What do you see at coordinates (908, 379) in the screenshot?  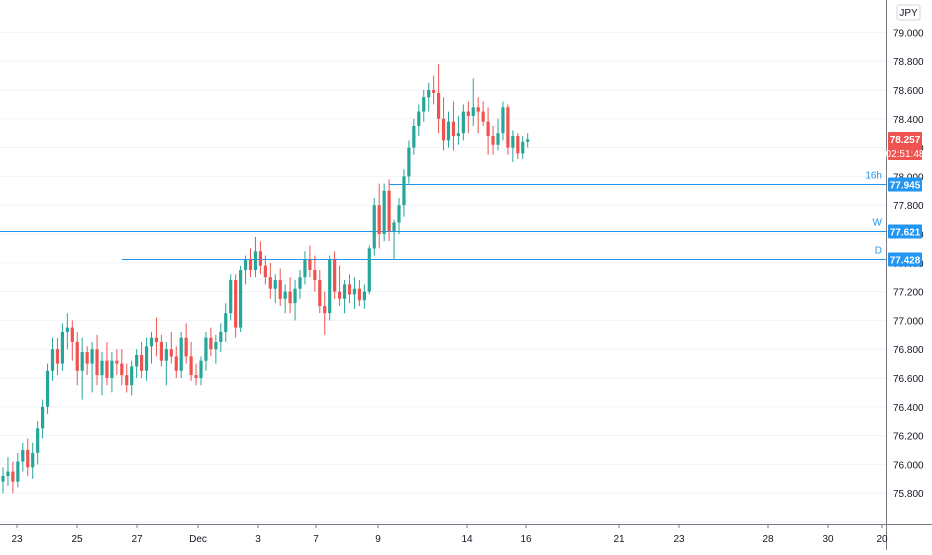 I see `price-tick-label: 76.600` at bounding box center [908, 379].